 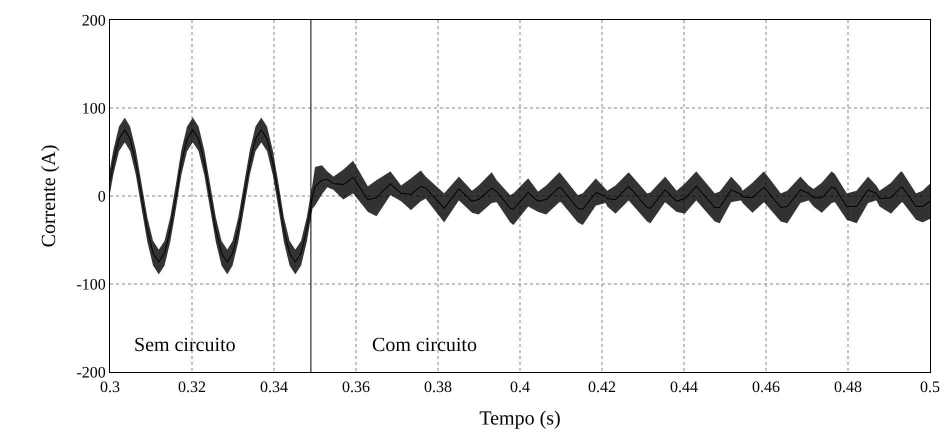 I want to click on x-tick-label: 0.48, so click(x=848, y=387).